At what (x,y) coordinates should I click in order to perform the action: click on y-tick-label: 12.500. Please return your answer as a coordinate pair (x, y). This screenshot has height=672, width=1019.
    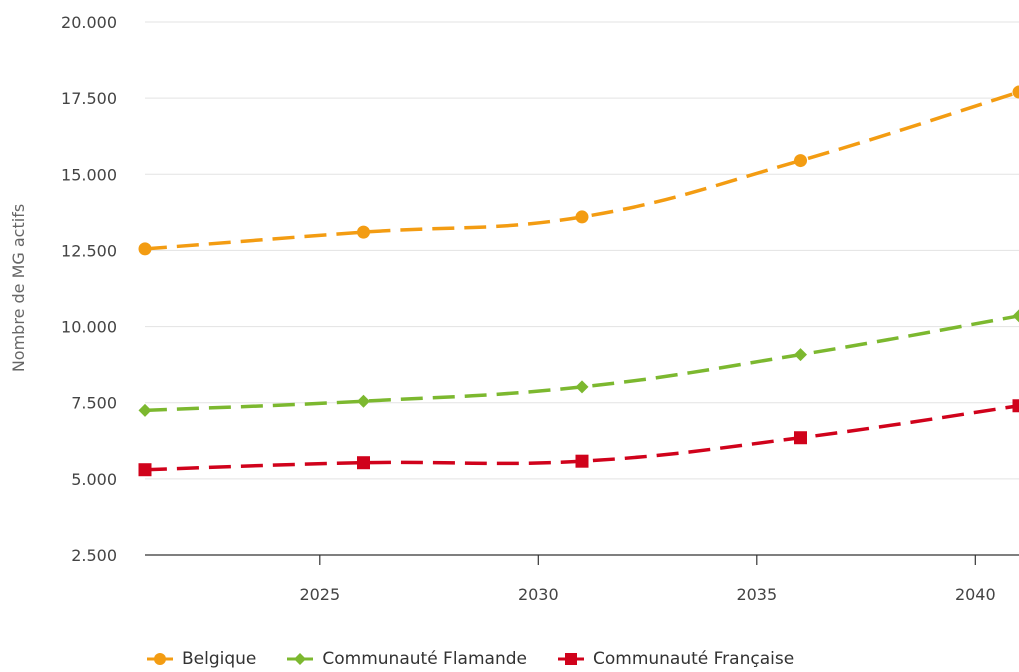
    Looking at the image, I should click on (89, 250).